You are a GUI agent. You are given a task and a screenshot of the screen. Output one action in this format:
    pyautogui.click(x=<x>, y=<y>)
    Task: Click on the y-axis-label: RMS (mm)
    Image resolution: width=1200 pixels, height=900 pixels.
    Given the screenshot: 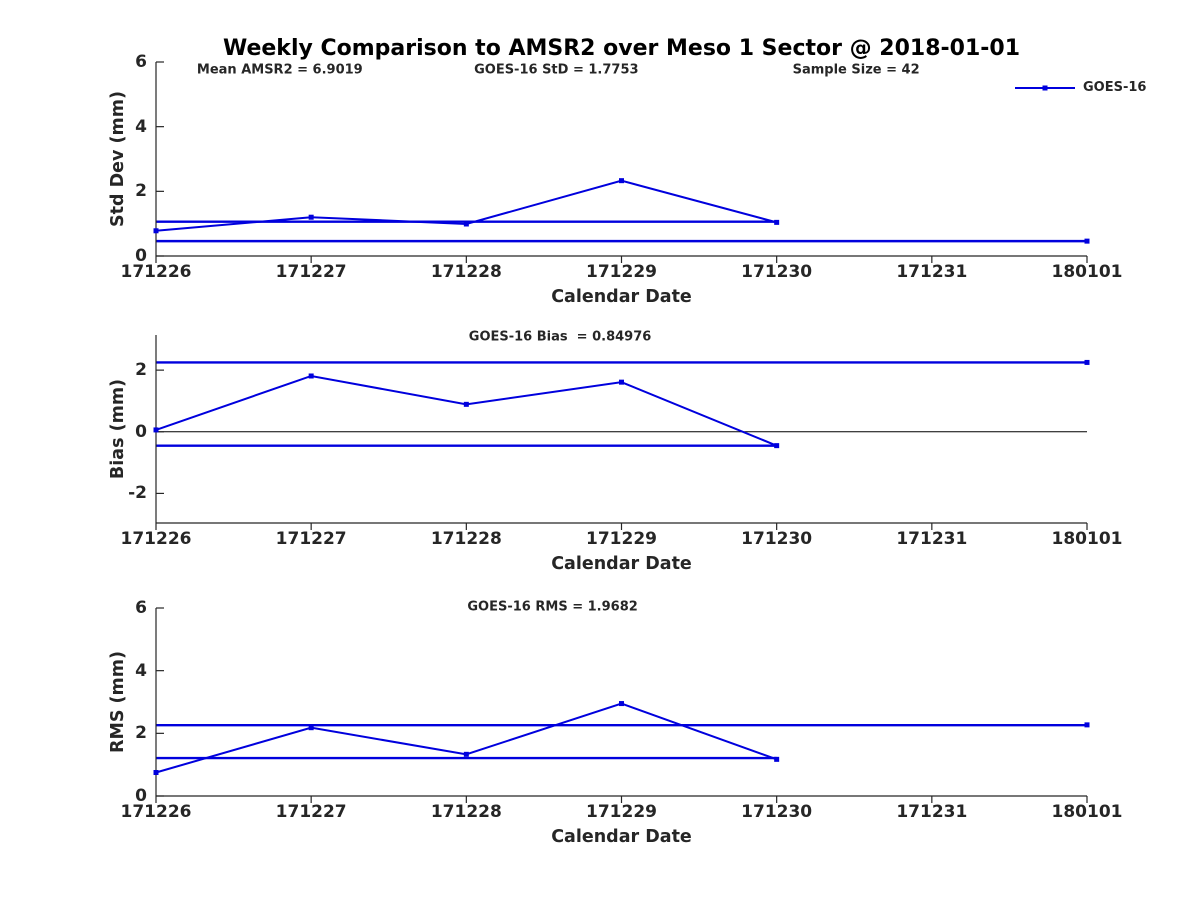 What is the action you would take?
    pyautogui.click(x=118, y=702)
    